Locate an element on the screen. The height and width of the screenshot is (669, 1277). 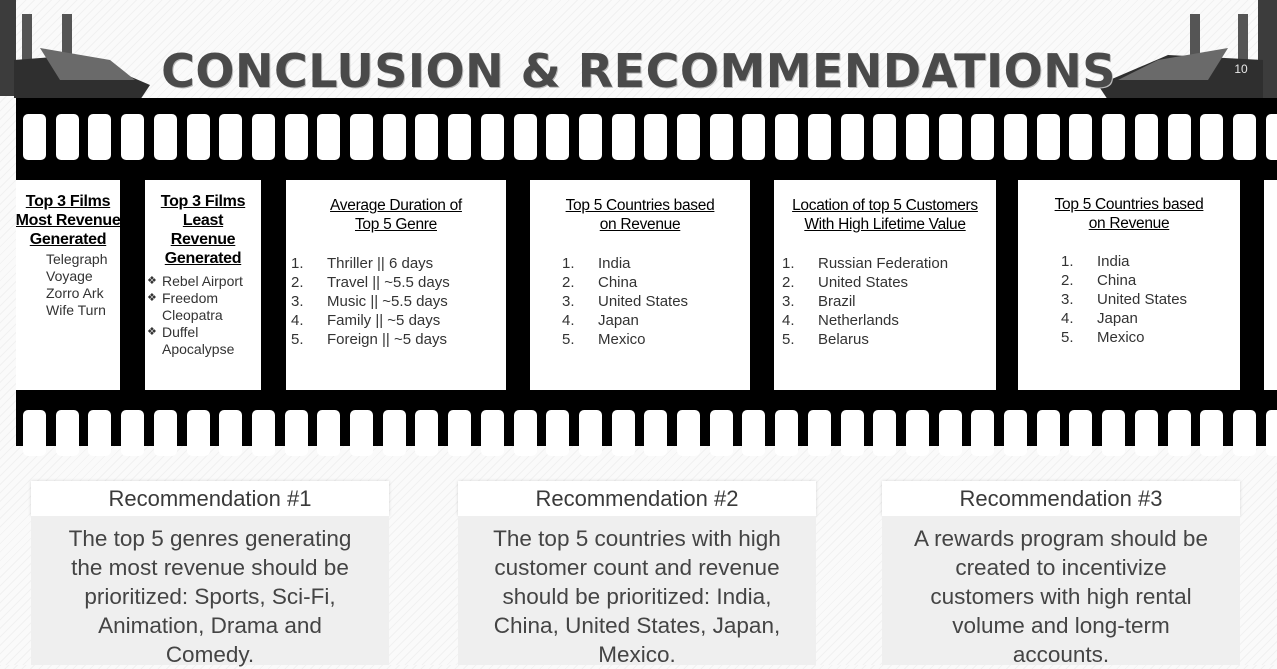
list-number: 3. is located at coordinates (568, 301).